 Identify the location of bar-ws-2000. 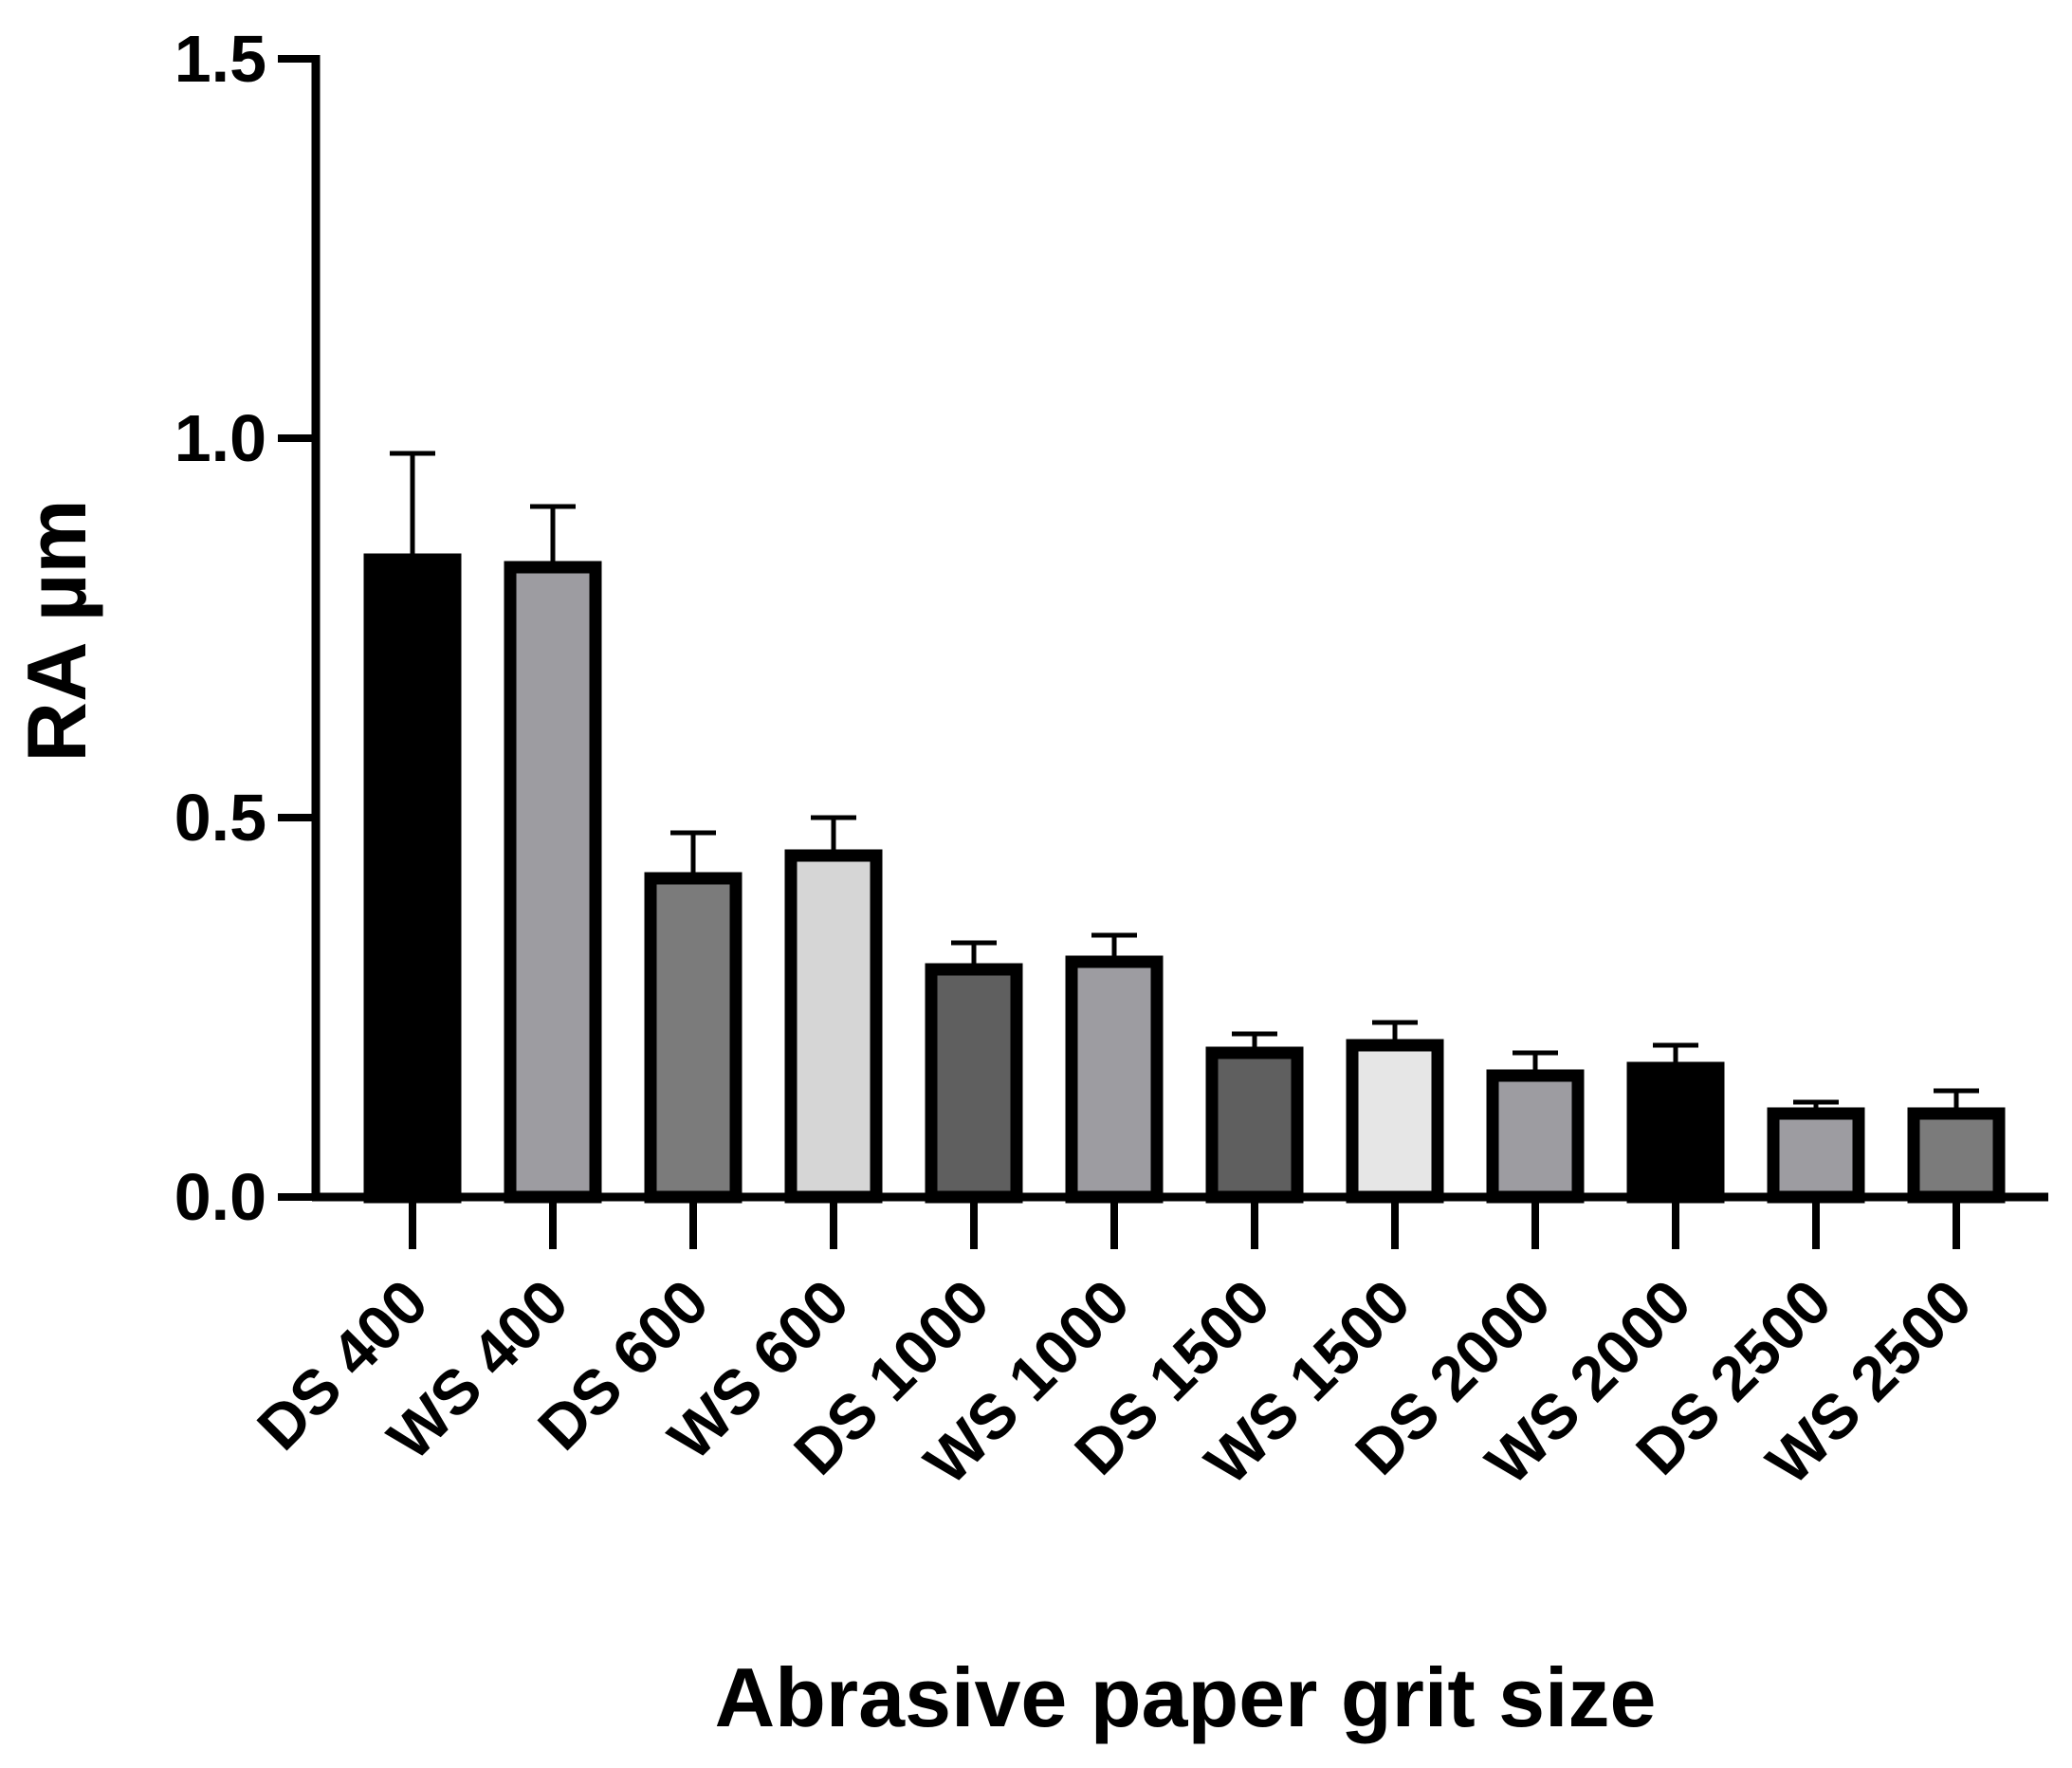
(1675, 1132).